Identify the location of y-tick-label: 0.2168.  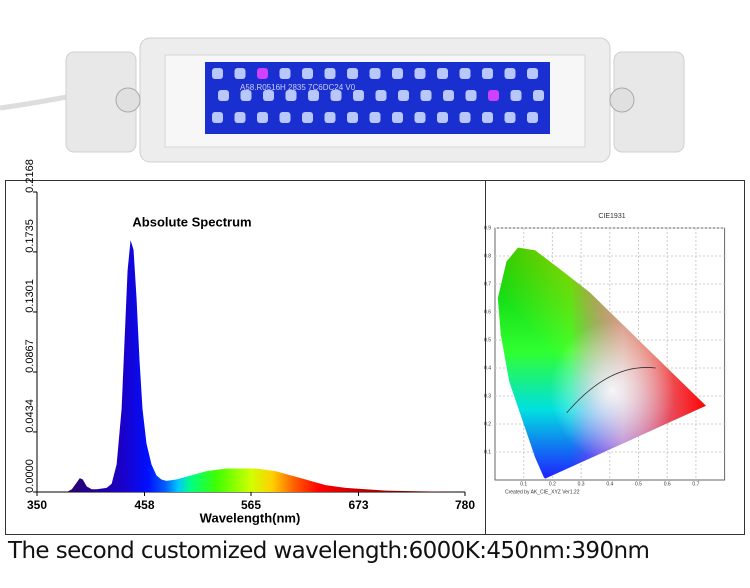
(30, 176).